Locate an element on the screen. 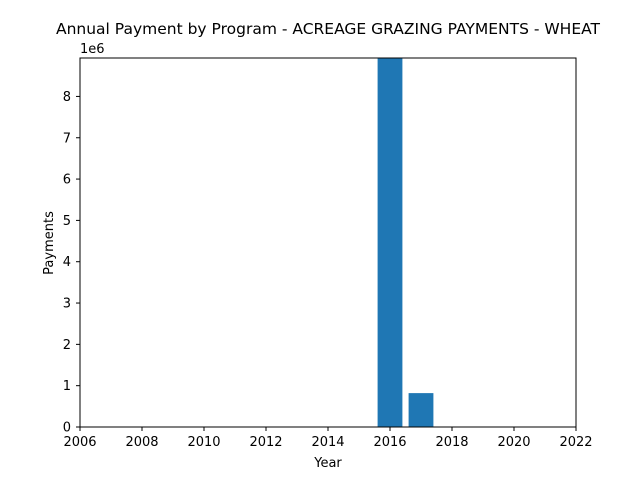  x-tick-label: 2014 is located at coordinates (327, 442).